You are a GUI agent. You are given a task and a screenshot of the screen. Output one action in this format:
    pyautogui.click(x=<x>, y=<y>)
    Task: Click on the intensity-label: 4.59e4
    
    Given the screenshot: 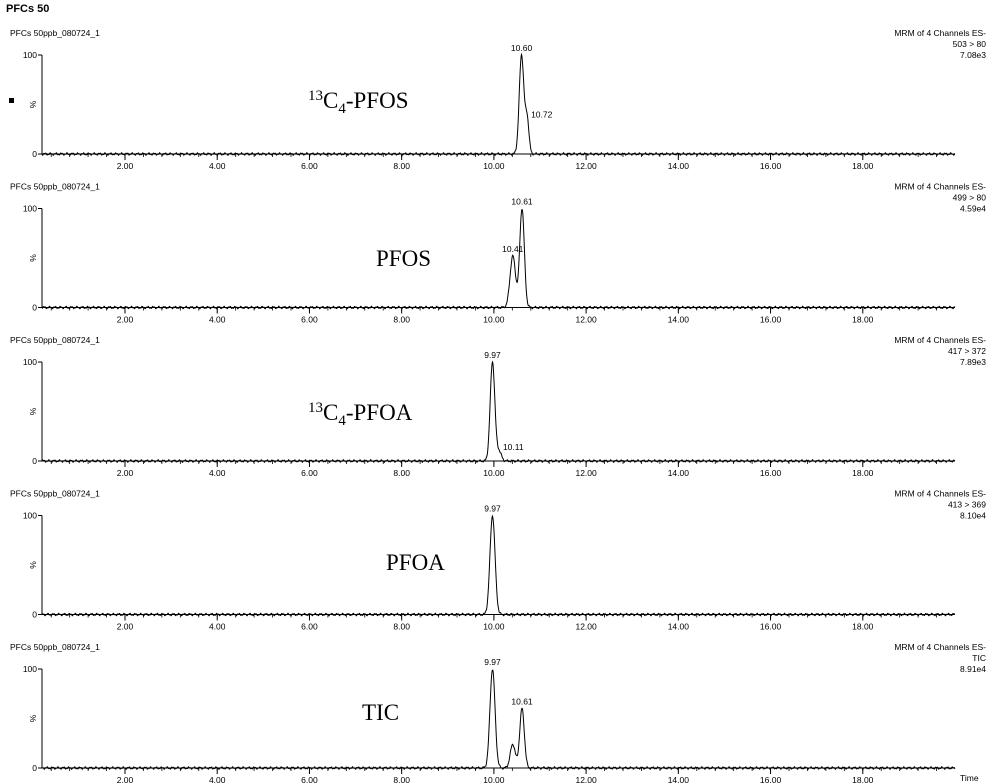 What is the action you would take?
    pyautogui.click(x=973, y=209)
    